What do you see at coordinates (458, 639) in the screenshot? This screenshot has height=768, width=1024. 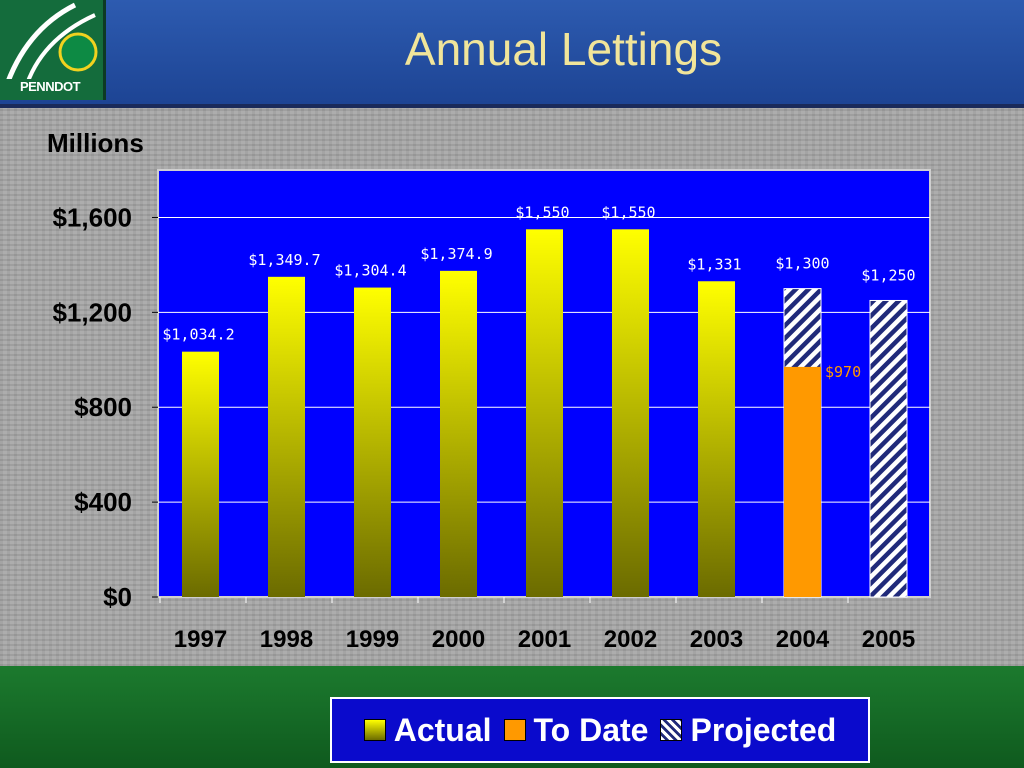 I see `x-tick-label: 2000` at bounding box center [458, 639].